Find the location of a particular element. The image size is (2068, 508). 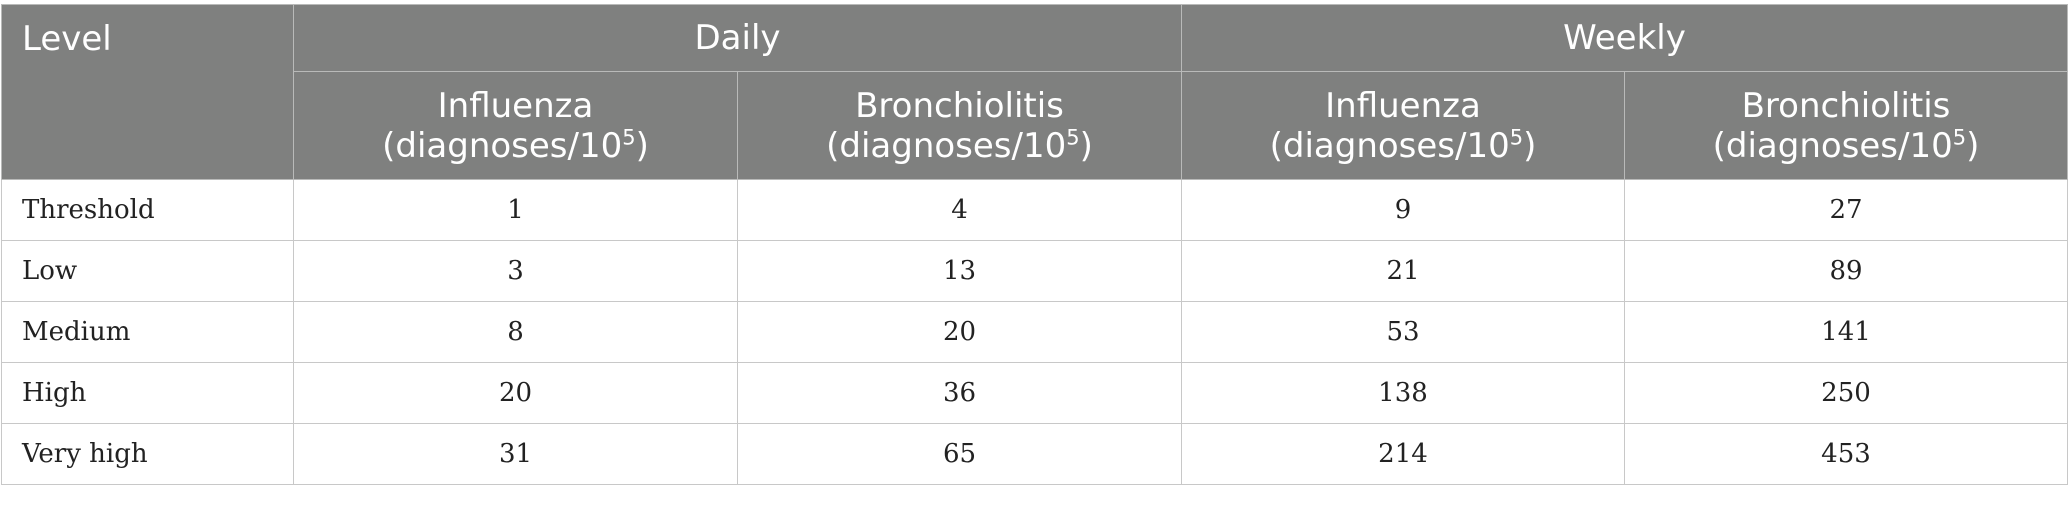

table-cell: 27 is located at coordinates (1846, 210).